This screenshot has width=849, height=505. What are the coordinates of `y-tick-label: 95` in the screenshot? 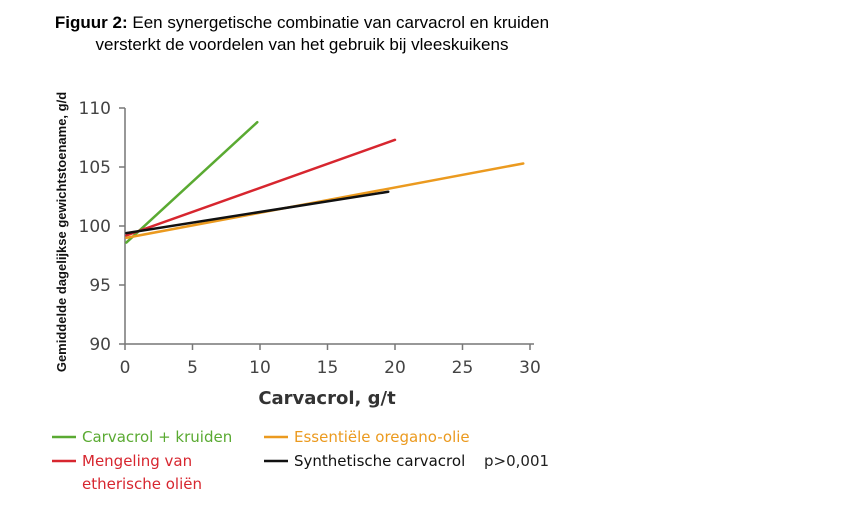 It's located at (100, 286).